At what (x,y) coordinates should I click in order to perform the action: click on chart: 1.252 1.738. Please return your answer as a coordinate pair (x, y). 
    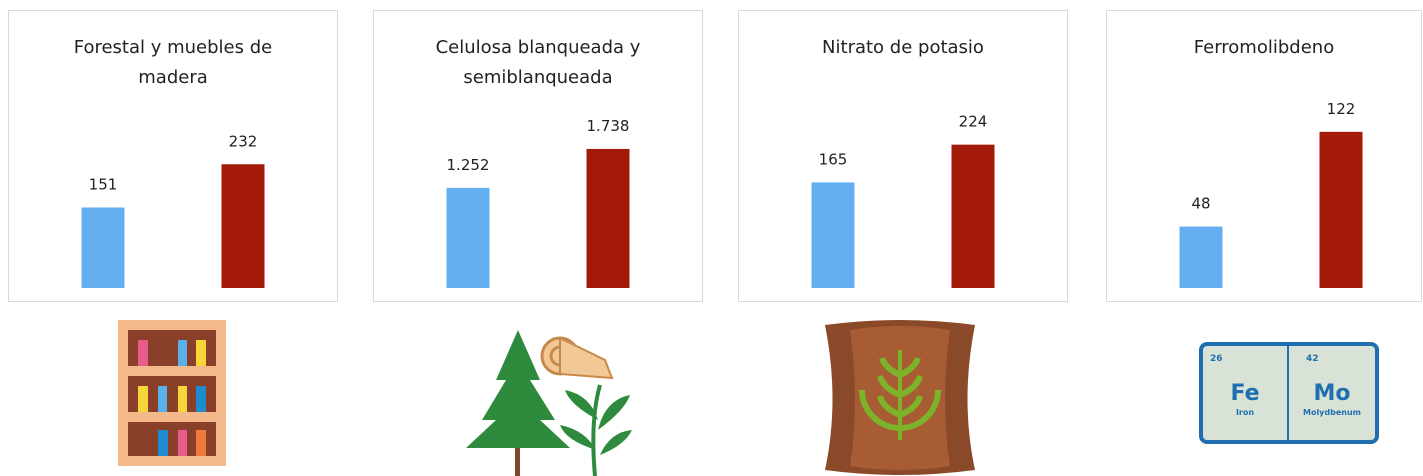
    Looking at the image, I should click on (538, 202).